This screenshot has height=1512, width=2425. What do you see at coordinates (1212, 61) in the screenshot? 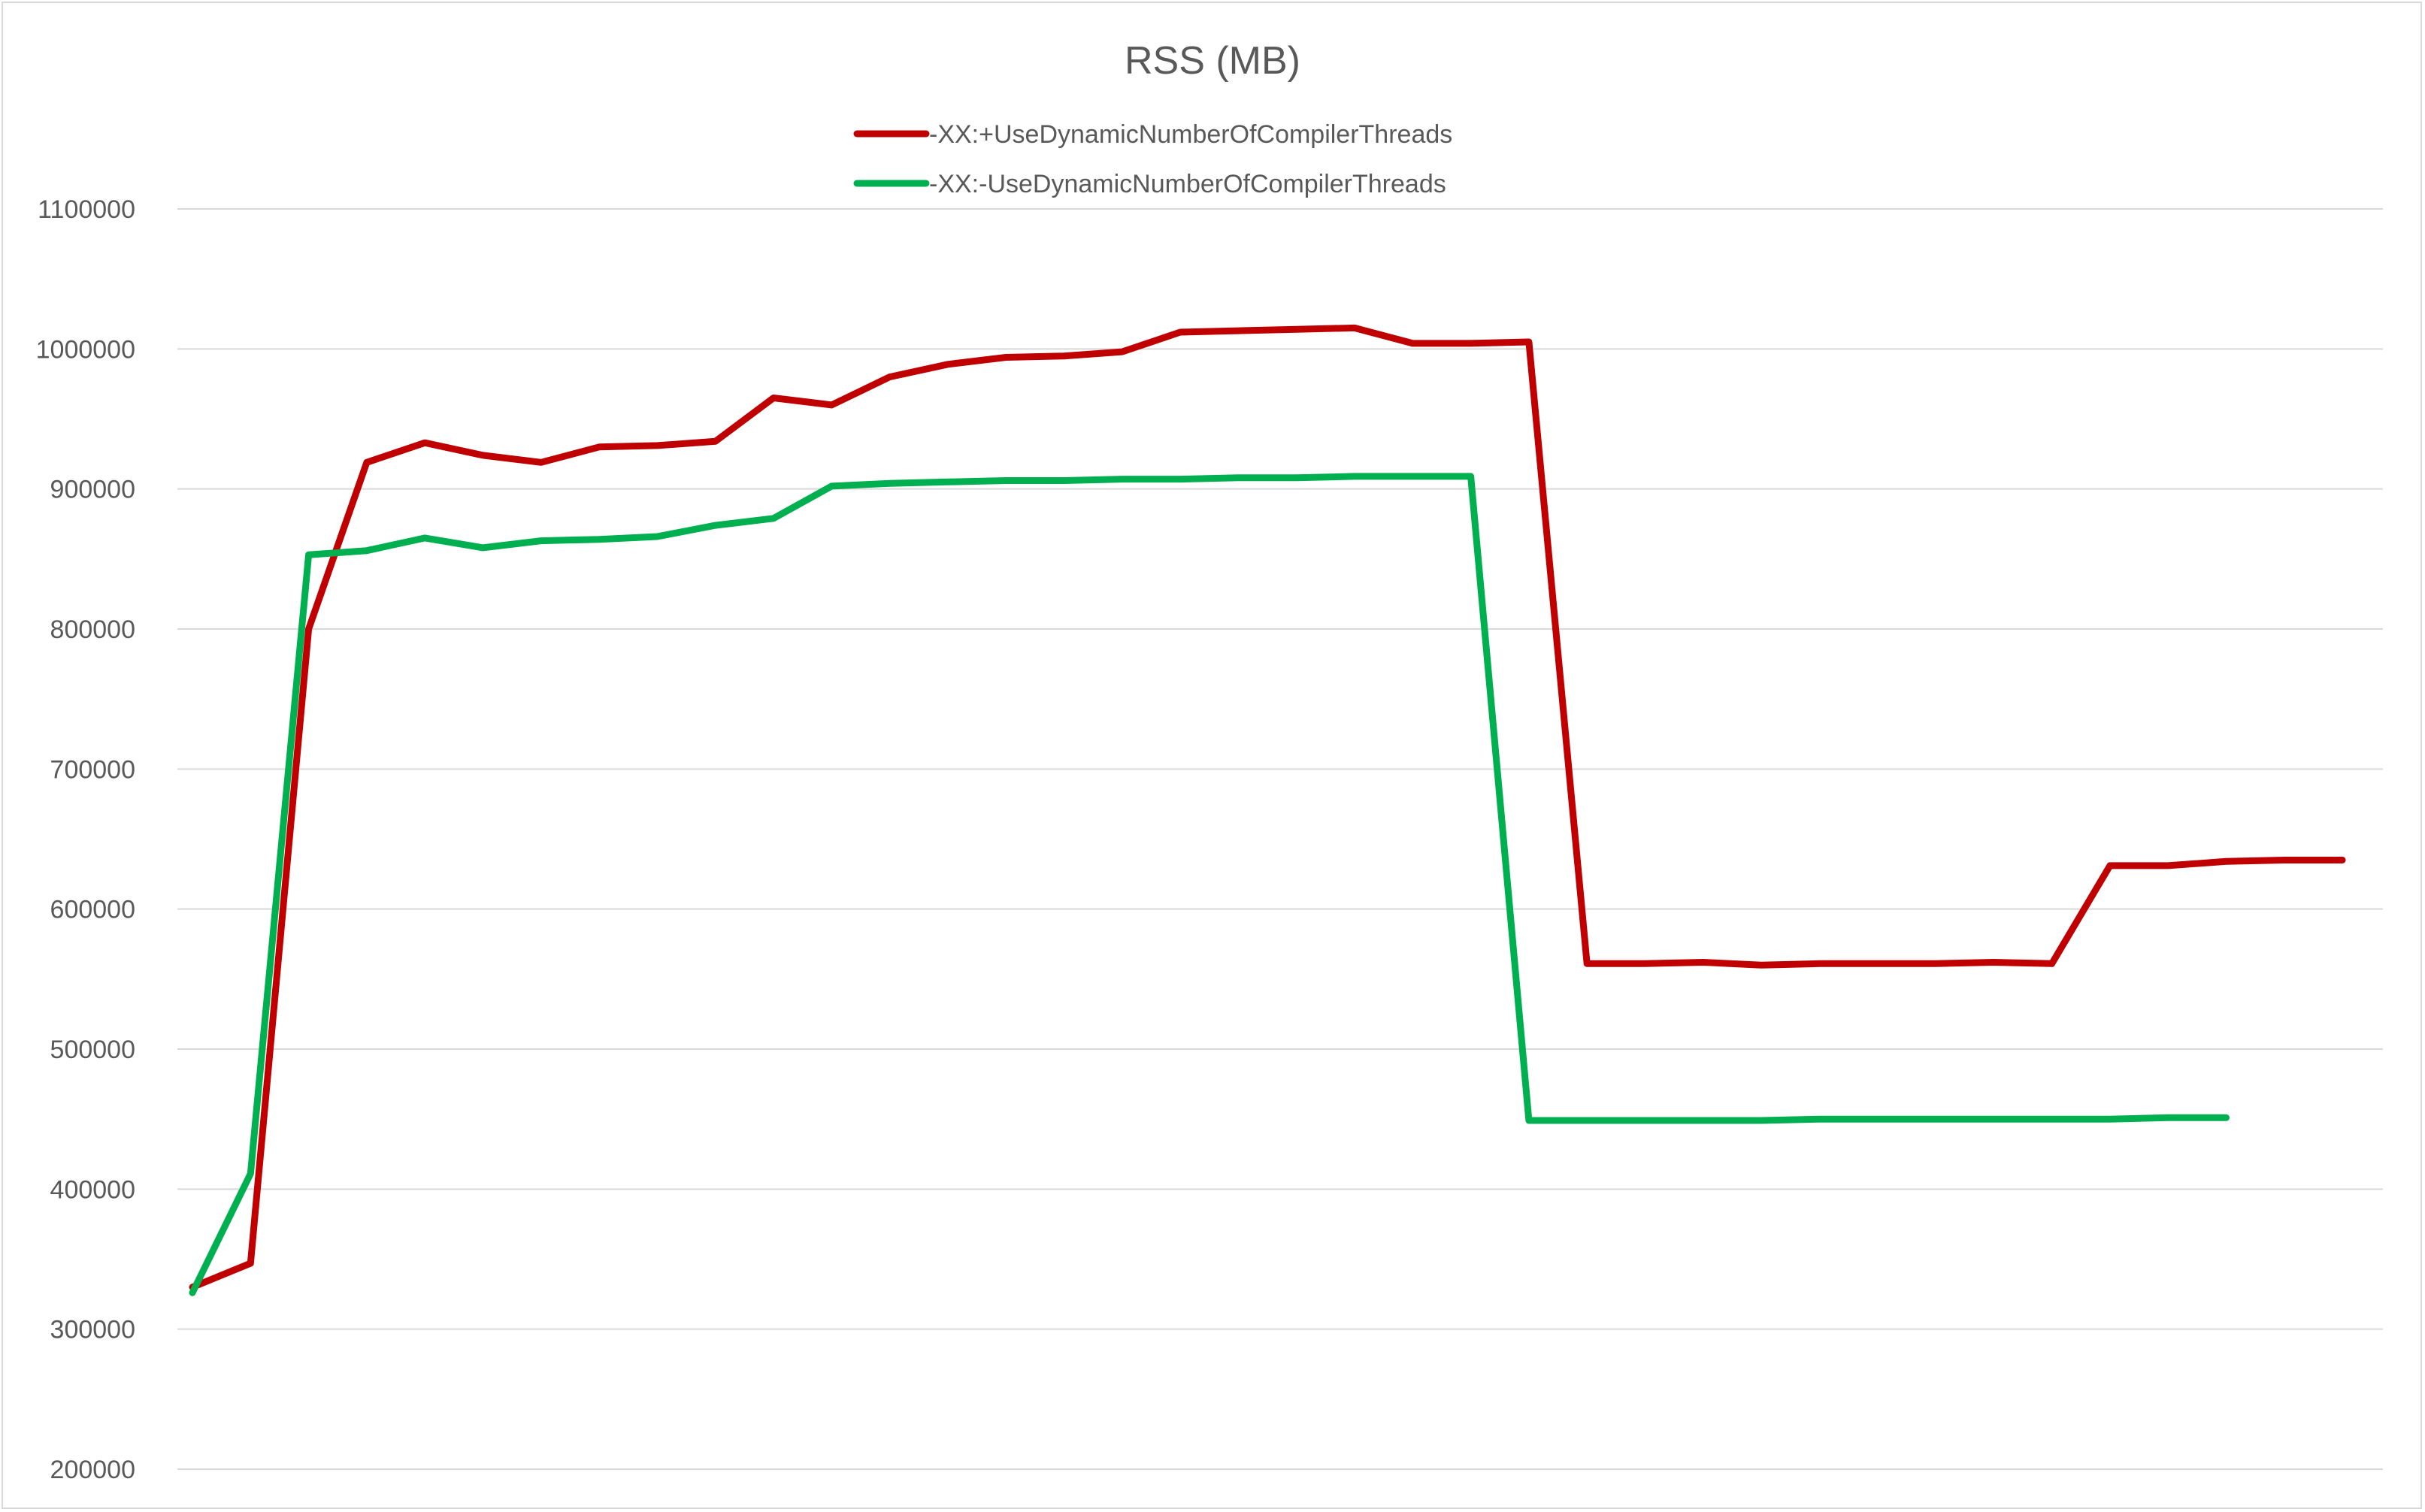
I see `chart-title: RSS (MB)` at bounding box center [1212, 61].